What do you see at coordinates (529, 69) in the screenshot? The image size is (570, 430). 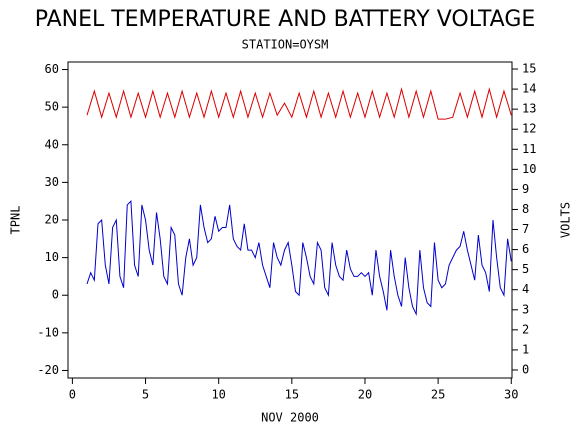 I see `y2-tick-label: 15` at bounding box center [529, 69].